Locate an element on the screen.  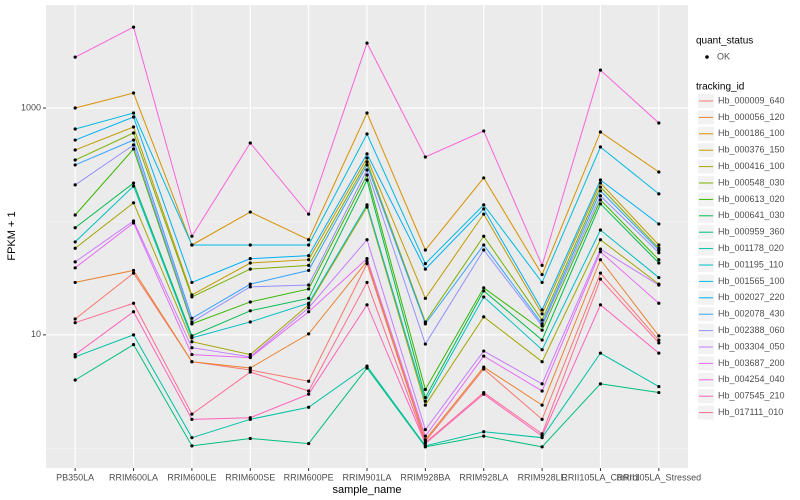
x-tick-label: RRIM928LE is located at coordinates (542, 477).